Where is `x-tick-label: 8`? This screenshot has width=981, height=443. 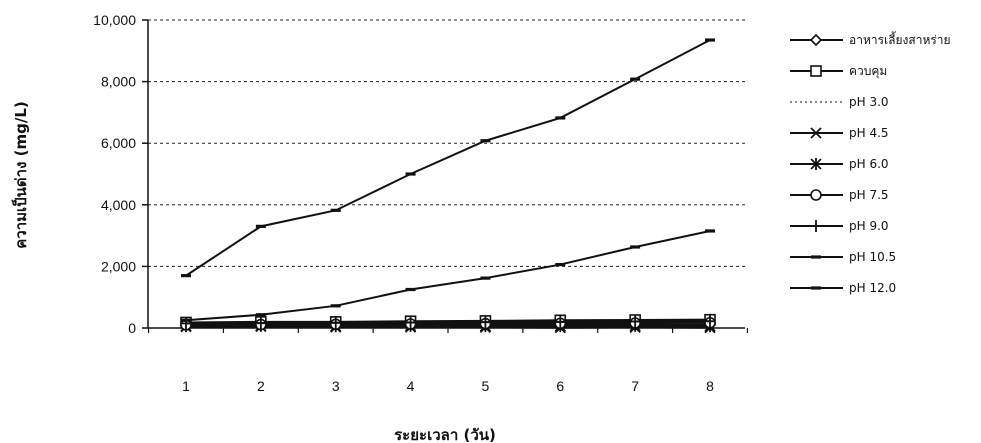
x-tick-label: 8 is located at coordinates (710, 386).